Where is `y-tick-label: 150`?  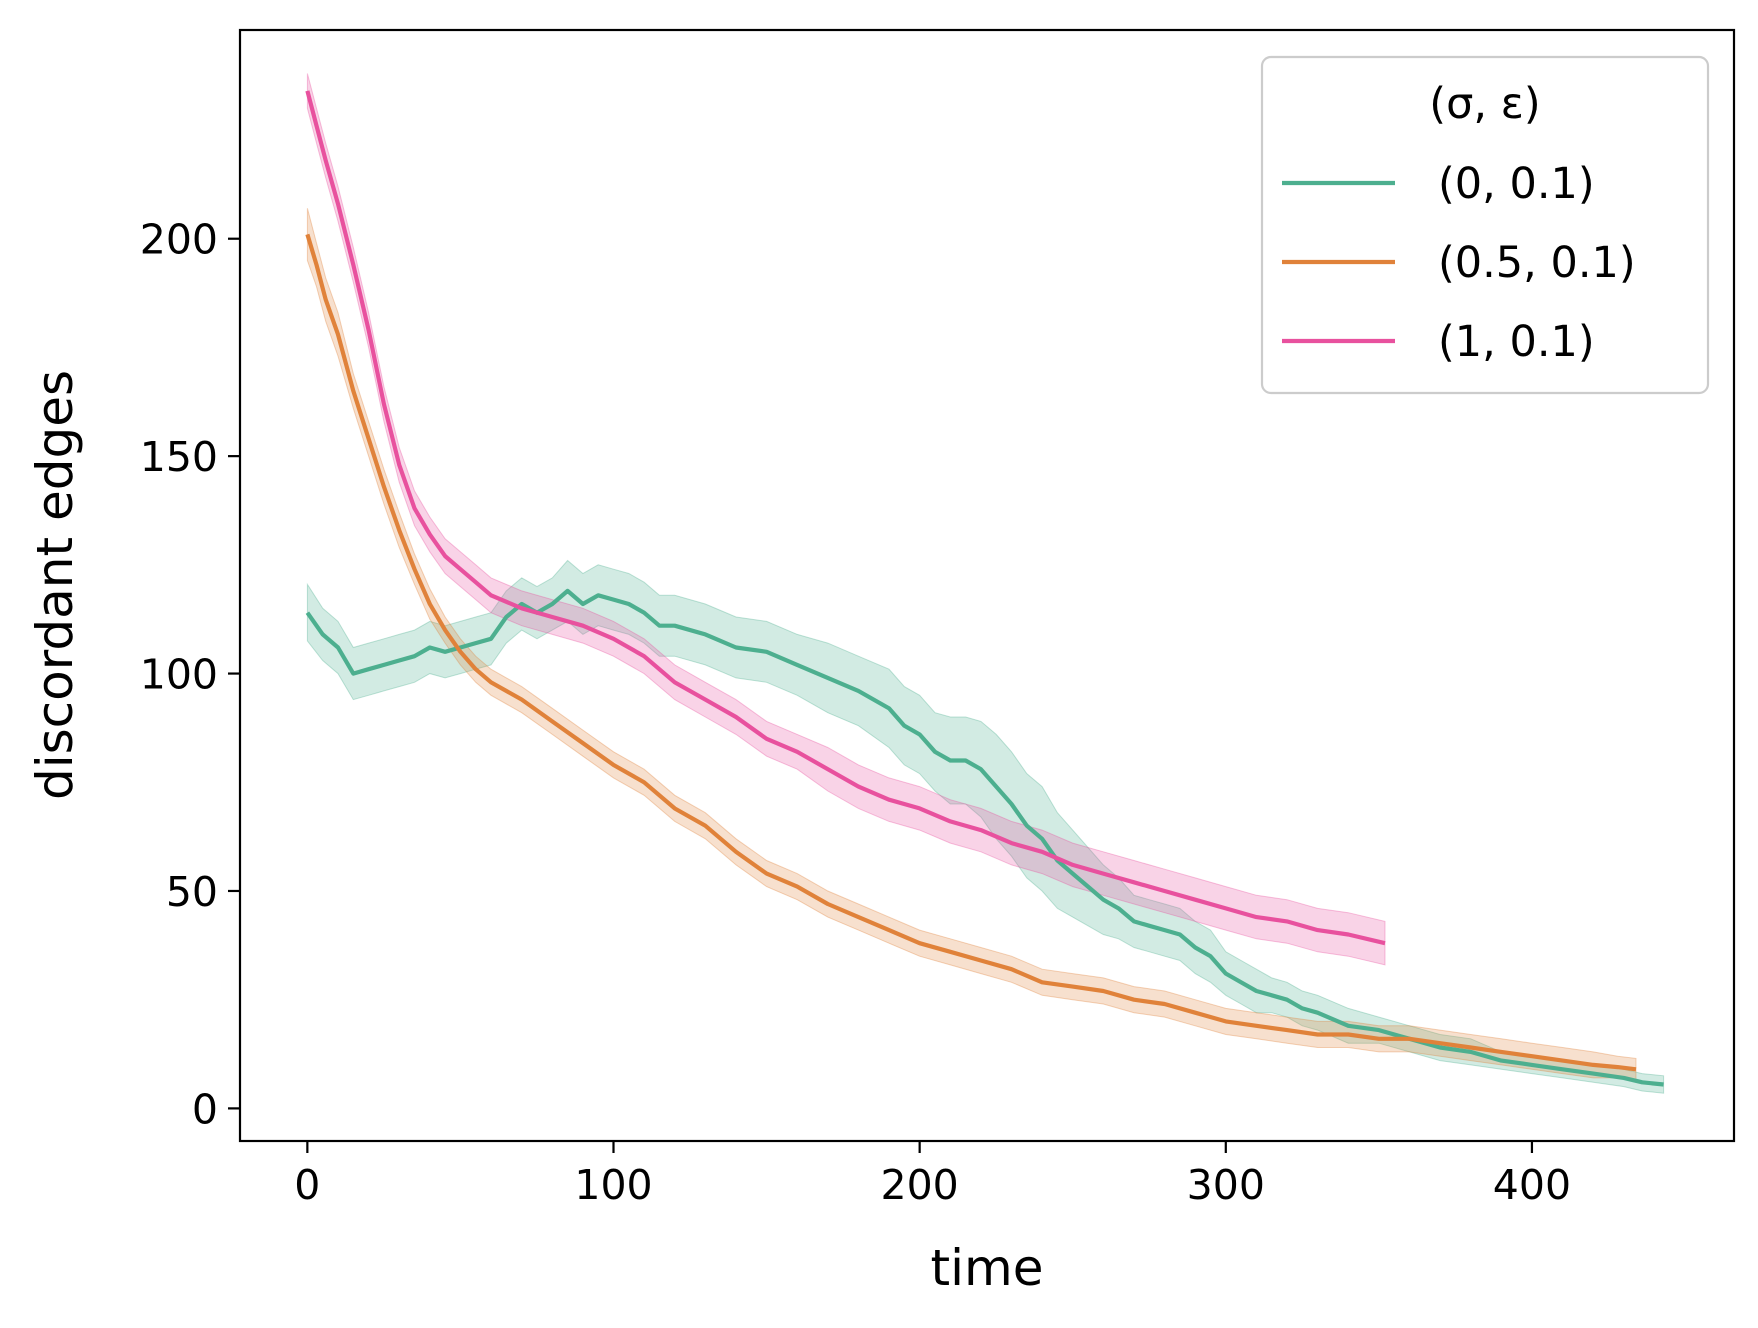
y-tick-label: 150 is located at coordinates (179, 457).